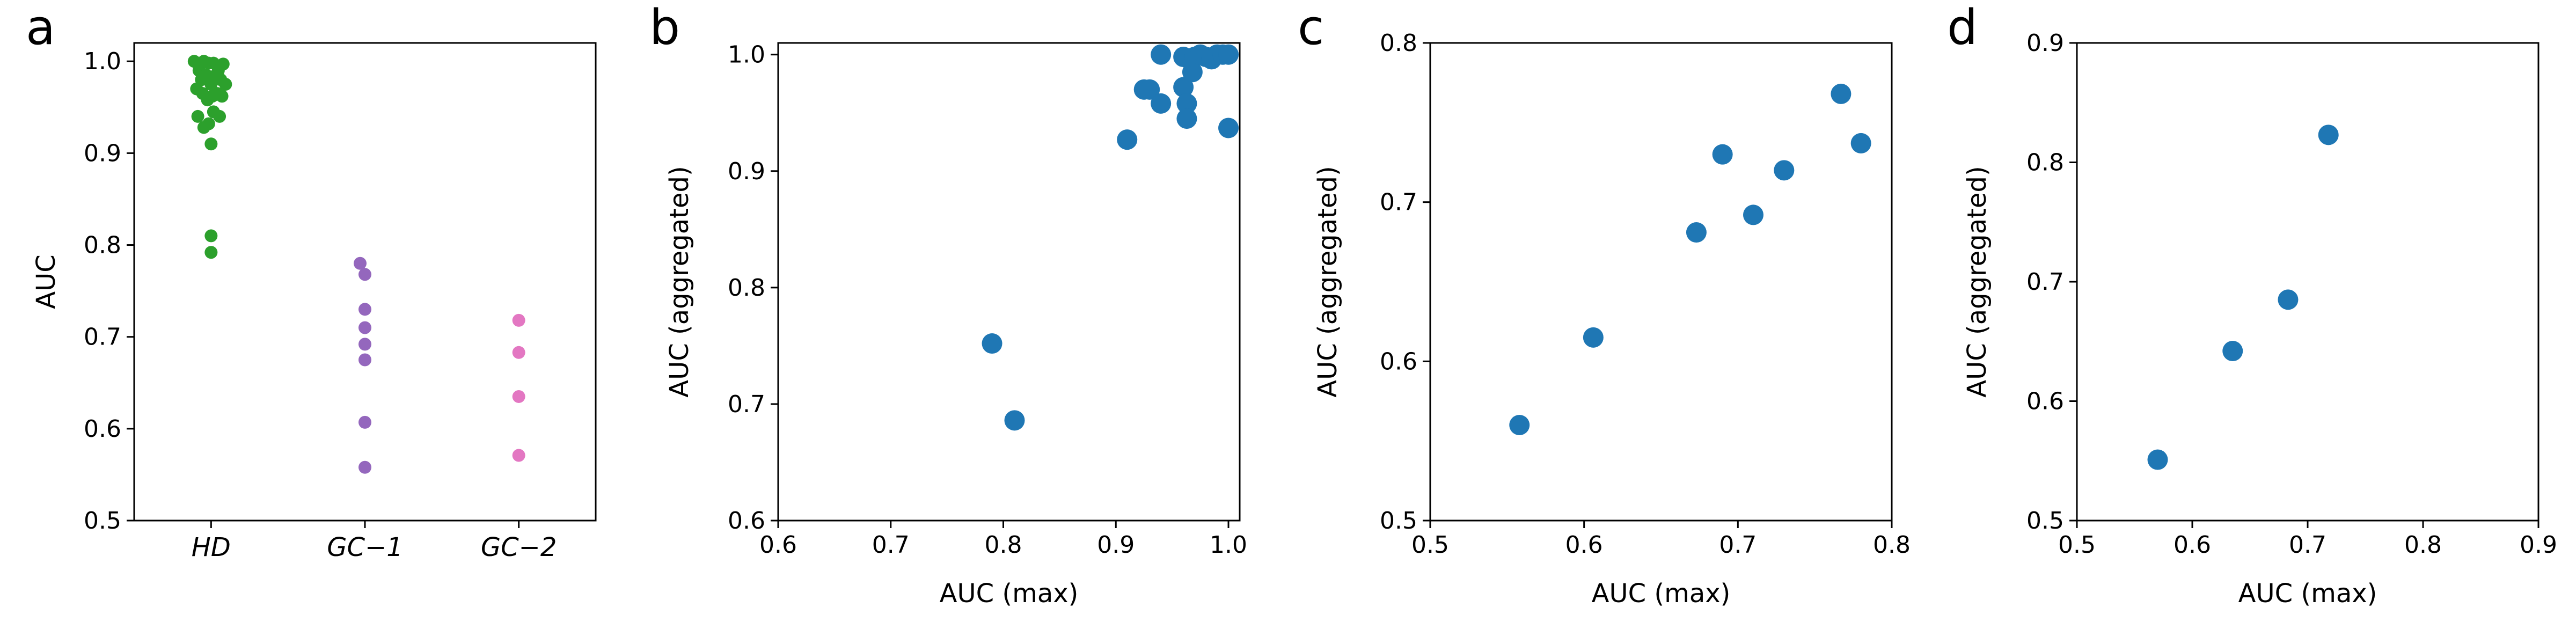  I want to click on panel-b-y-tick-label: 0.9, so click(746, 171).